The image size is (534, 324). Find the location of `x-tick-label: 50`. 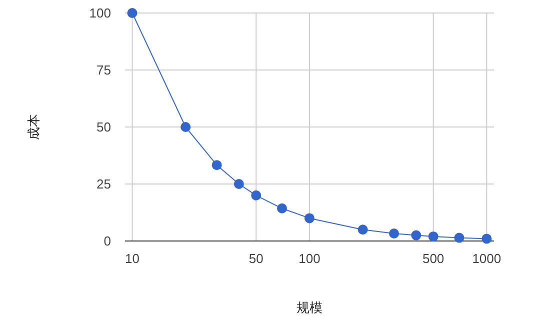

x-tick-label: 50 is located at coordinates (256, 258).